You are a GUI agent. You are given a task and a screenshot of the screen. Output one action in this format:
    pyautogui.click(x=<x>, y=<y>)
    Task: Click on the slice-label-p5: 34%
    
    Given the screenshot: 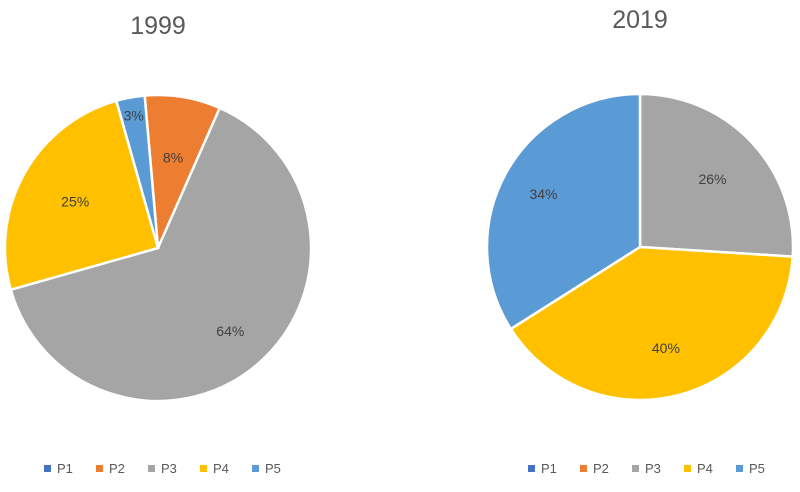 What is the action you would take?
    pyautogui.click(x=543, y=194)
    